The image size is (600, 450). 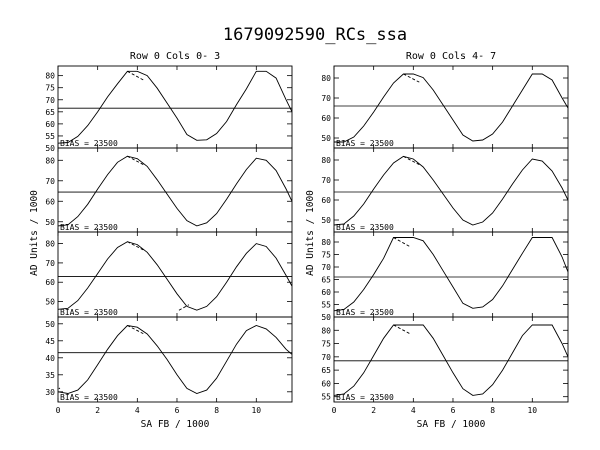 I want to click on panel-r2c0-series-line, so click(x=175, y=276).